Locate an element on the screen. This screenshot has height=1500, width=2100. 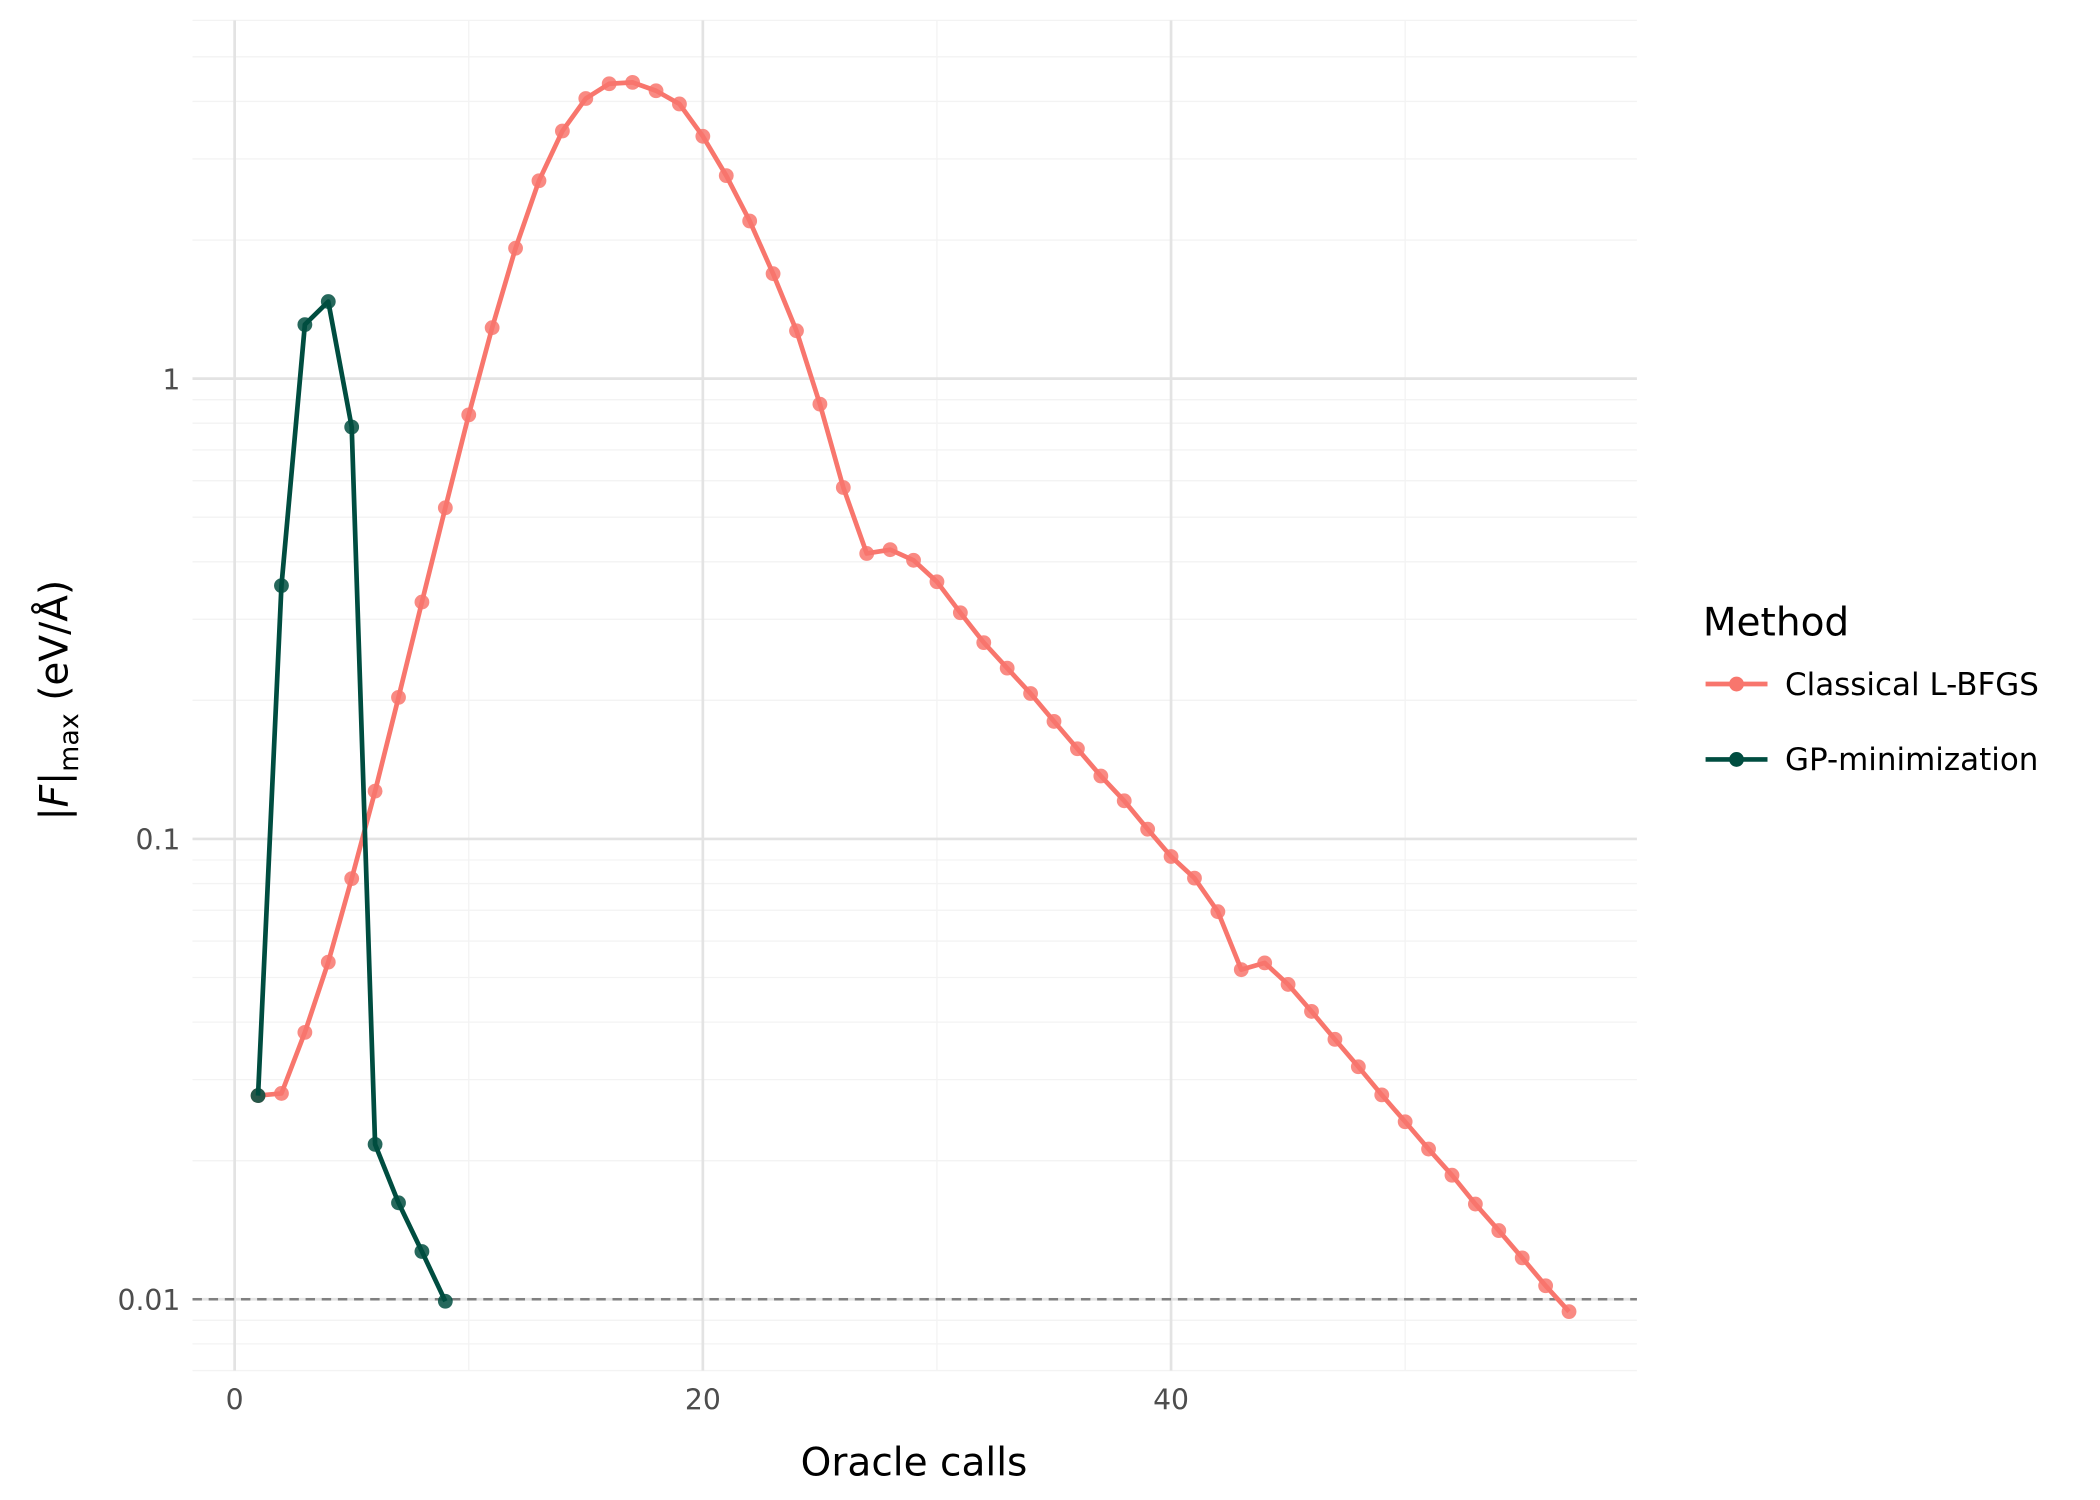
y-axis-title: |F|max (eV/Å) is located at coordinates (57, 700).